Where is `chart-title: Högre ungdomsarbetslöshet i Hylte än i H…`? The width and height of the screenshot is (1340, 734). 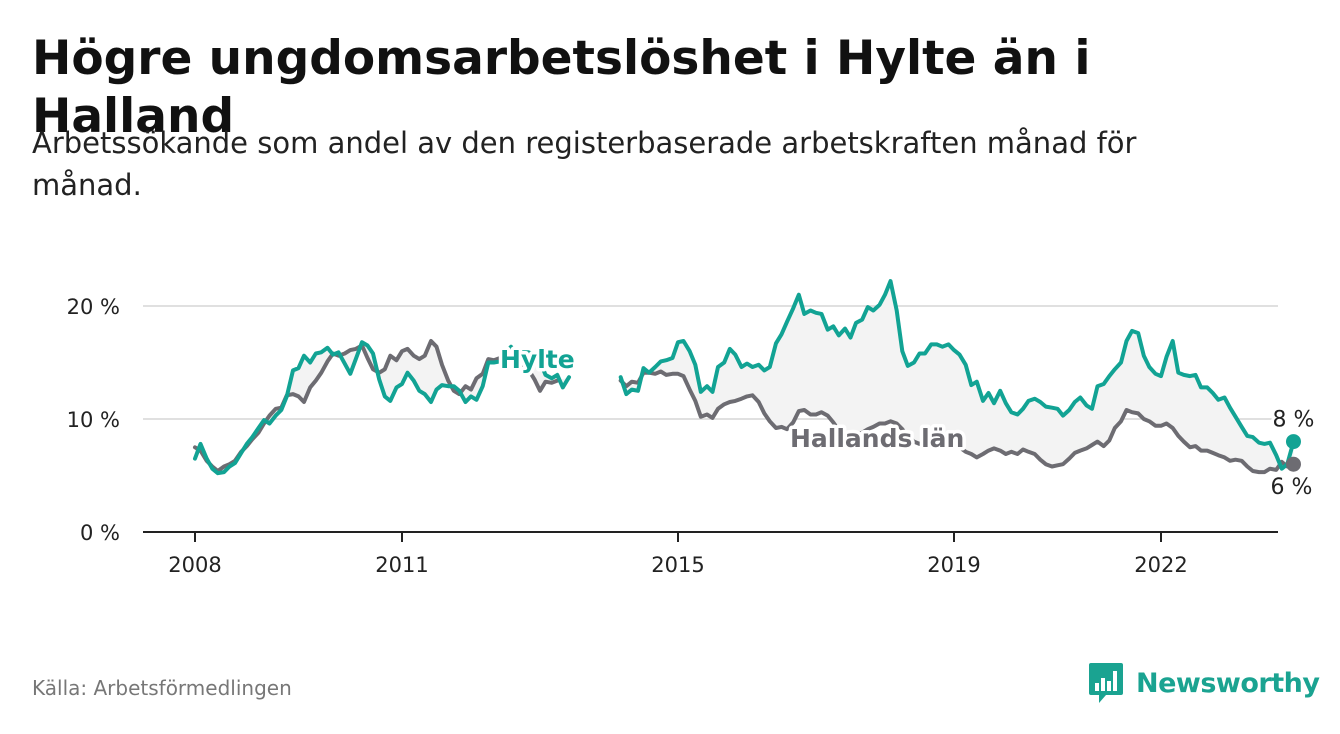
chart-title: Högre ungdomsarbetslöshet i Hylte än i H… is located at coordinates (561, 87).